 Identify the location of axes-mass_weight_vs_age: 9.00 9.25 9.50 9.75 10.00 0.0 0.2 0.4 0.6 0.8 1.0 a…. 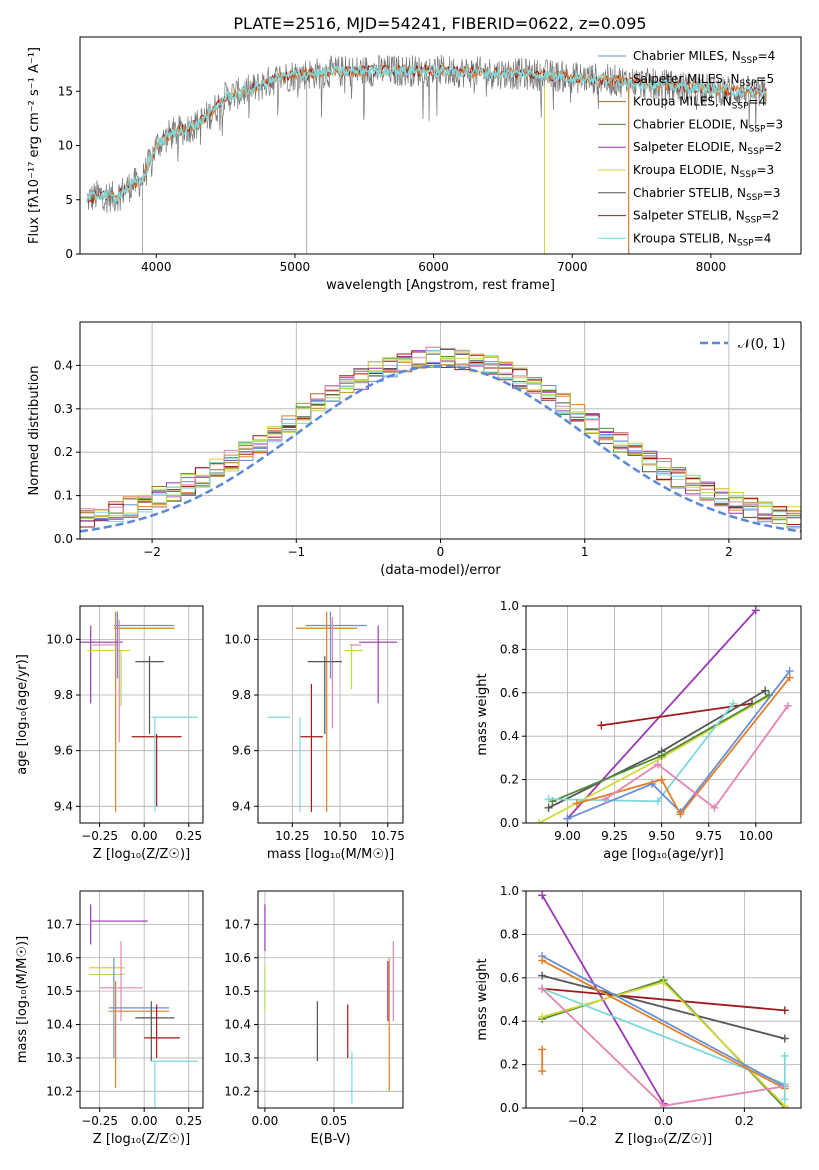
(638, 730).